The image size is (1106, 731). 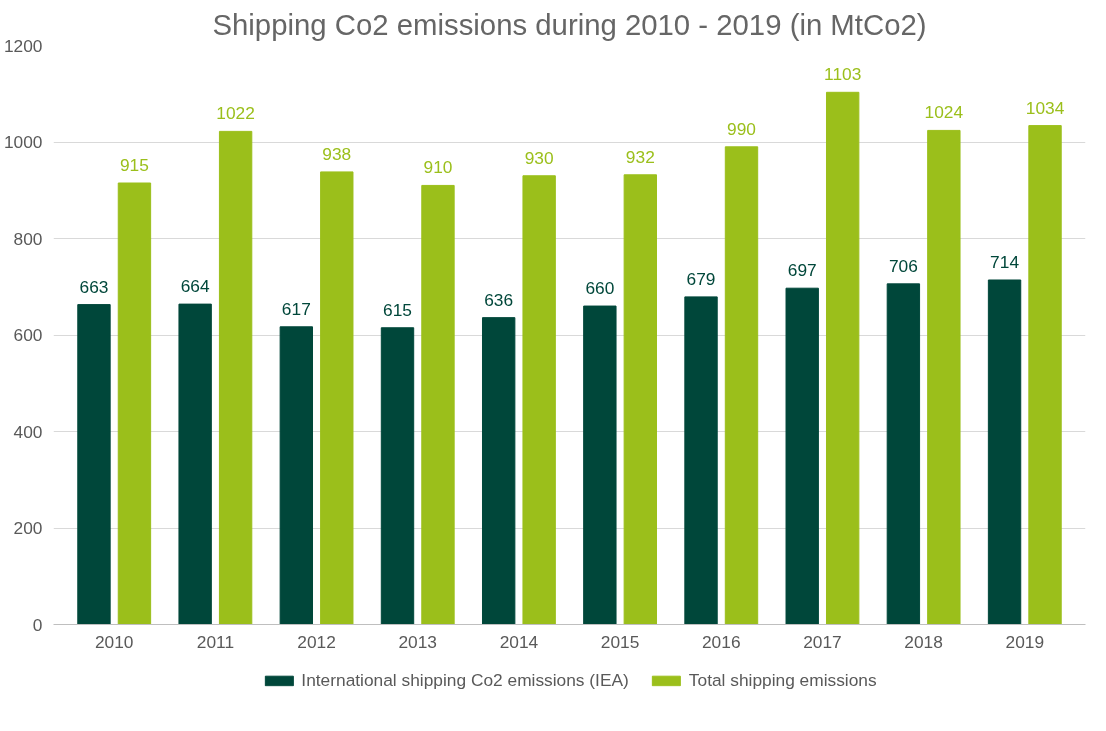 What do you see at coordinates (843, 74) in the screenshot?
I see `data-label: 1103` at bounding box center [843, 74].